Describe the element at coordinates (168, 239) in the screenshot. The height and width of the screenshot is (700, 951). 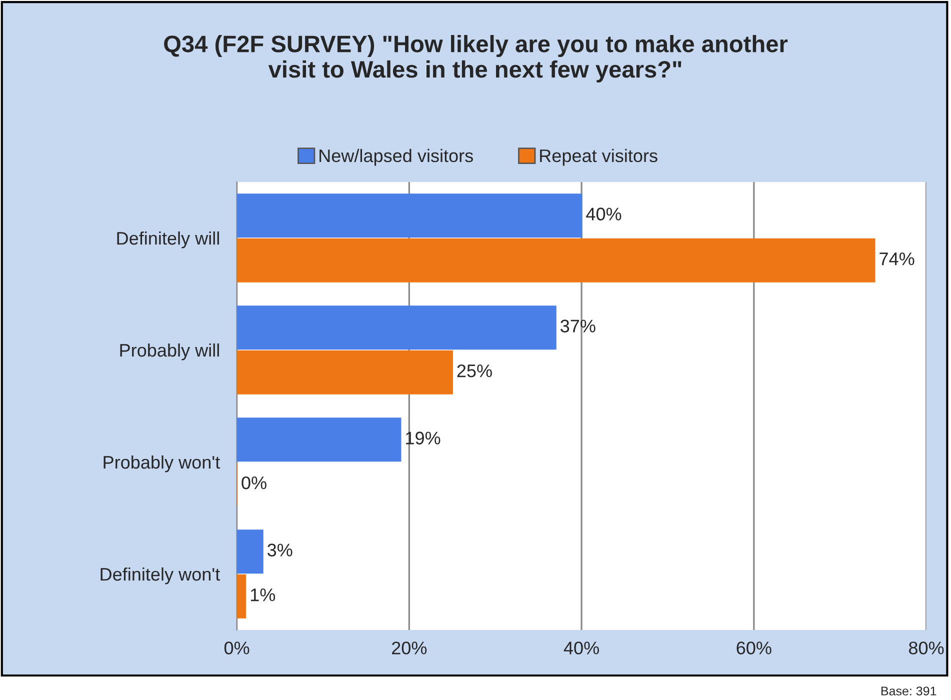
I see `y-tick-label: Definitely will` at that location.